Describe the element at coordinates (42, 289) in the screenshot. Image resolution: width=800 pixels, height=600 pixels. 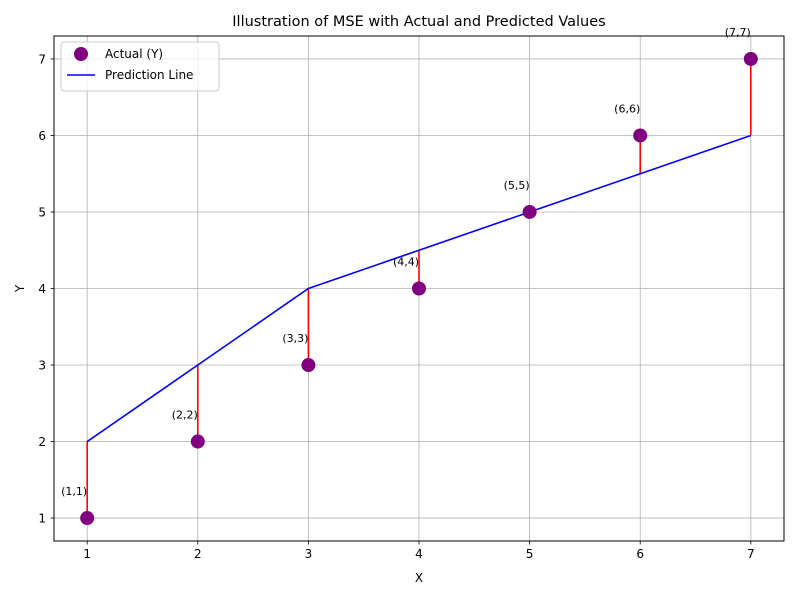
I see `y-tick-label: 4` at that location.